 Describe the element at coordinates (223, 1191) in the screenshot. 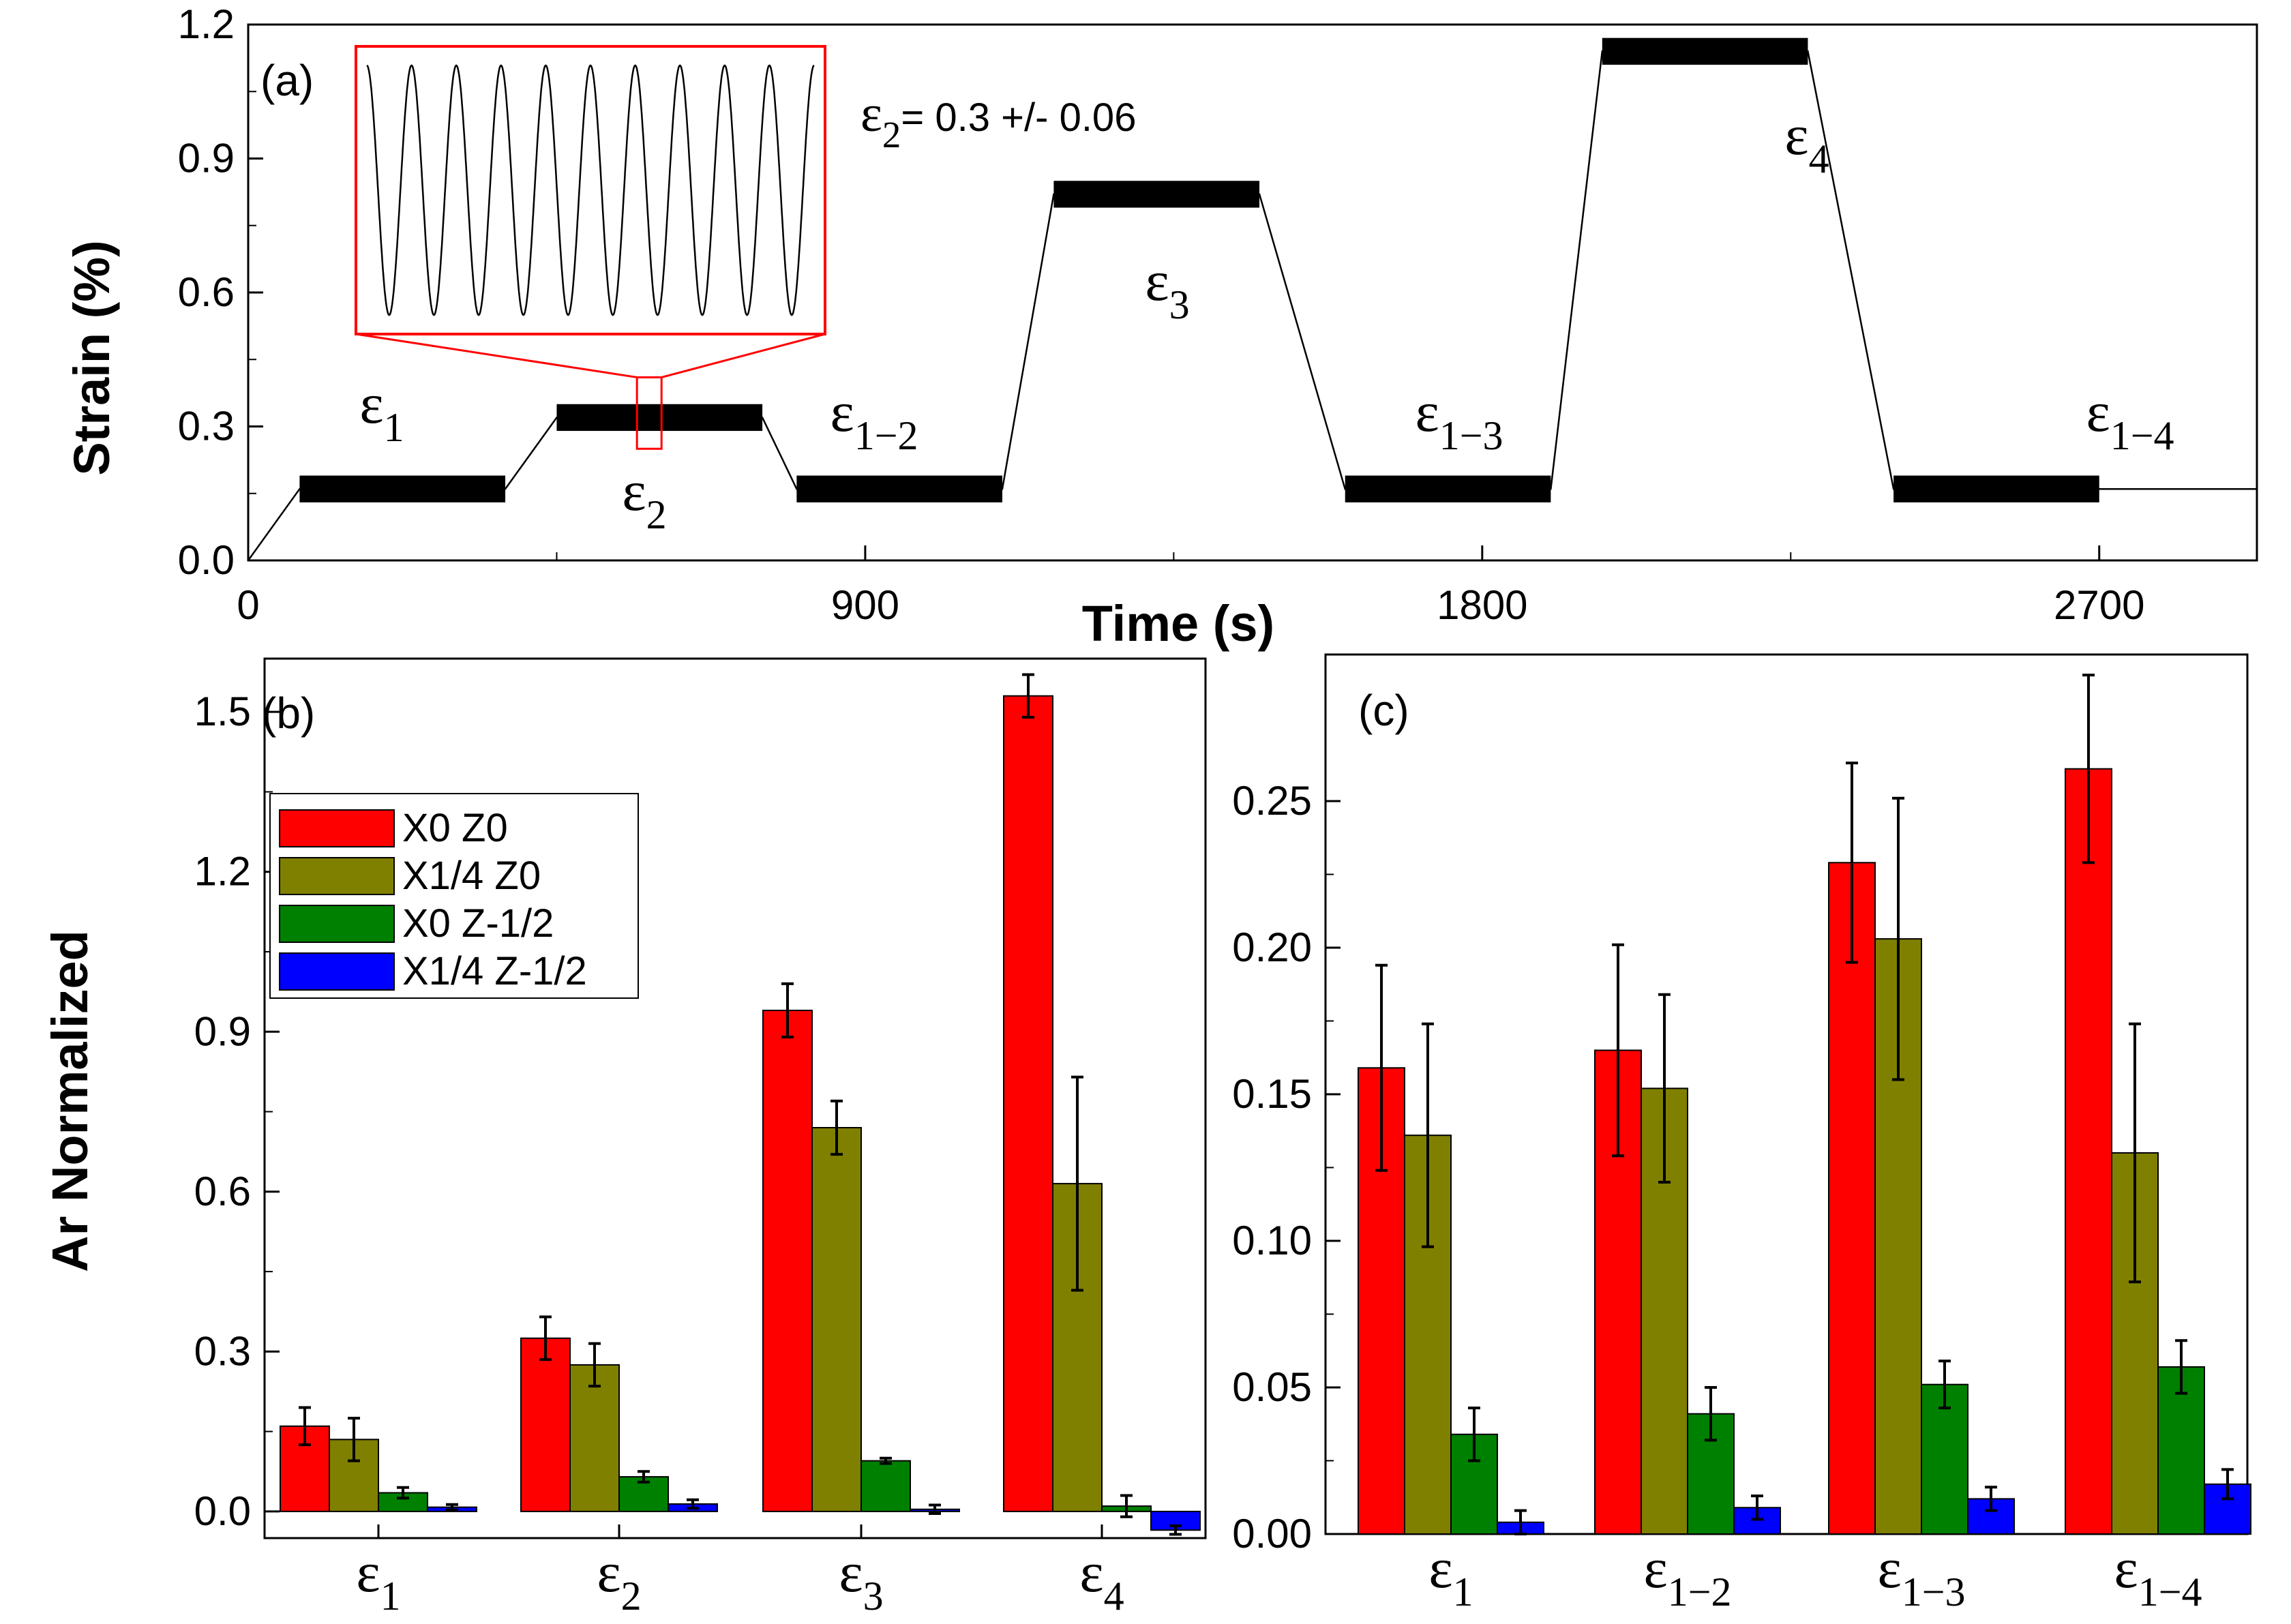

I see `panel-b-y-tick-label: 0.6` at that location.